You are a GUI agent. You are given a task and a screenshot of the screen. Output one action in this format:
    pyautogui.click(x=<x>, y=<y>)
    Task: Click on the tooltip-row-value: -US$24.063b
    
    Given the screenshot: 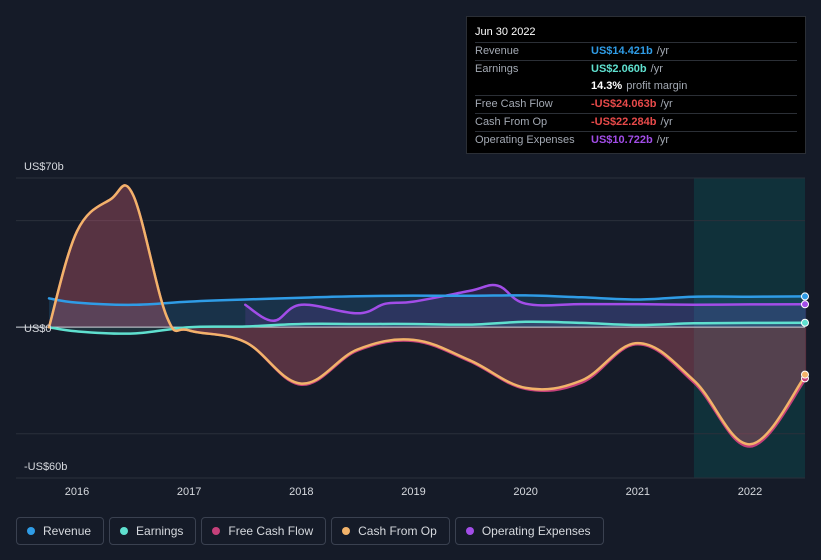 What is the action you would take?
    pyautogui.click(x=624, y=104)
    